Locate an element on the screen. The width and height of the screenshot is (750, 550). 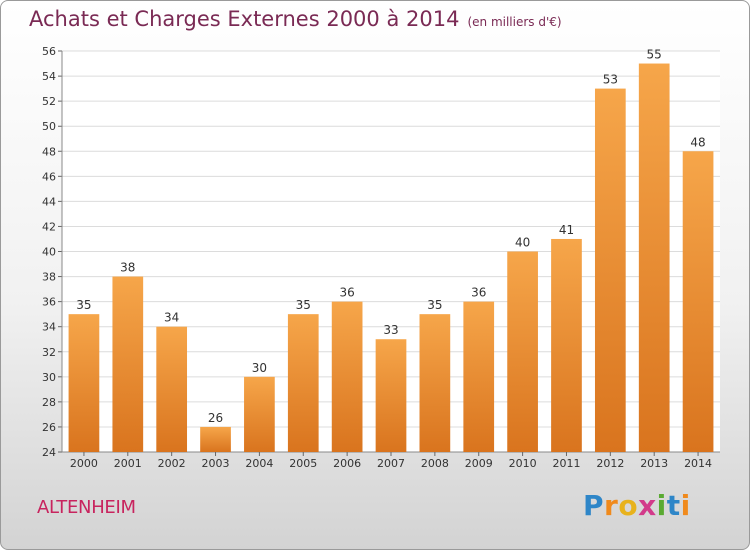
data-label: 40 is located at coordinates (522, 243).